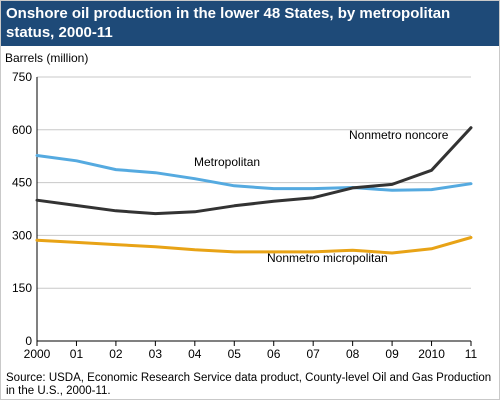  Describe the element at coordinates (22, 183) in the screenshot. I see `y-tick-label: 450` at that location.